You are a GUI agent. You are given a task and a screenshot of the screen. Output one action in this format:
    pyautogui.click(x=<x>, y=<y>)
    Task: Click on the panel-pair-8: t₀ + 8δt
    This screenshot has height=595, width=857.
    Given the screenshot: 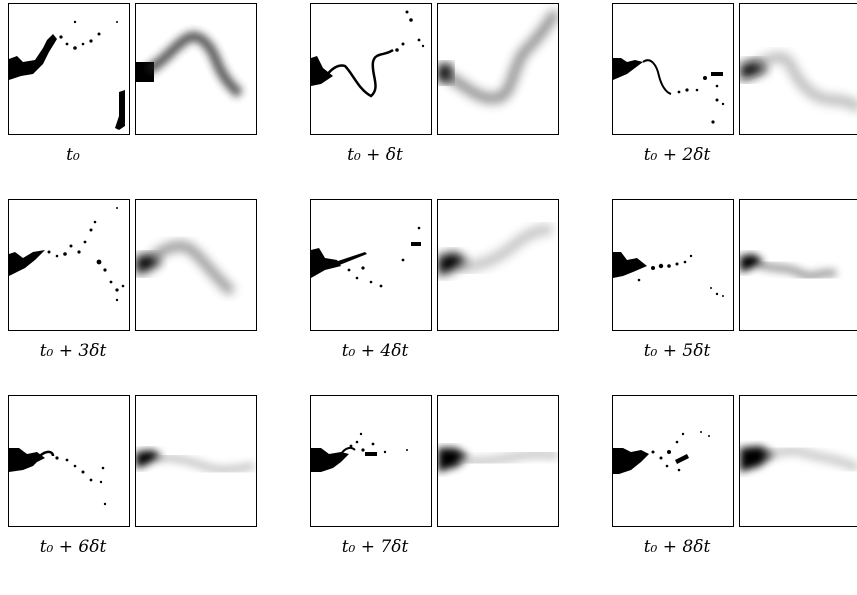 What is the action you would take?
    pyautogui.click(x=734, y=495)
    